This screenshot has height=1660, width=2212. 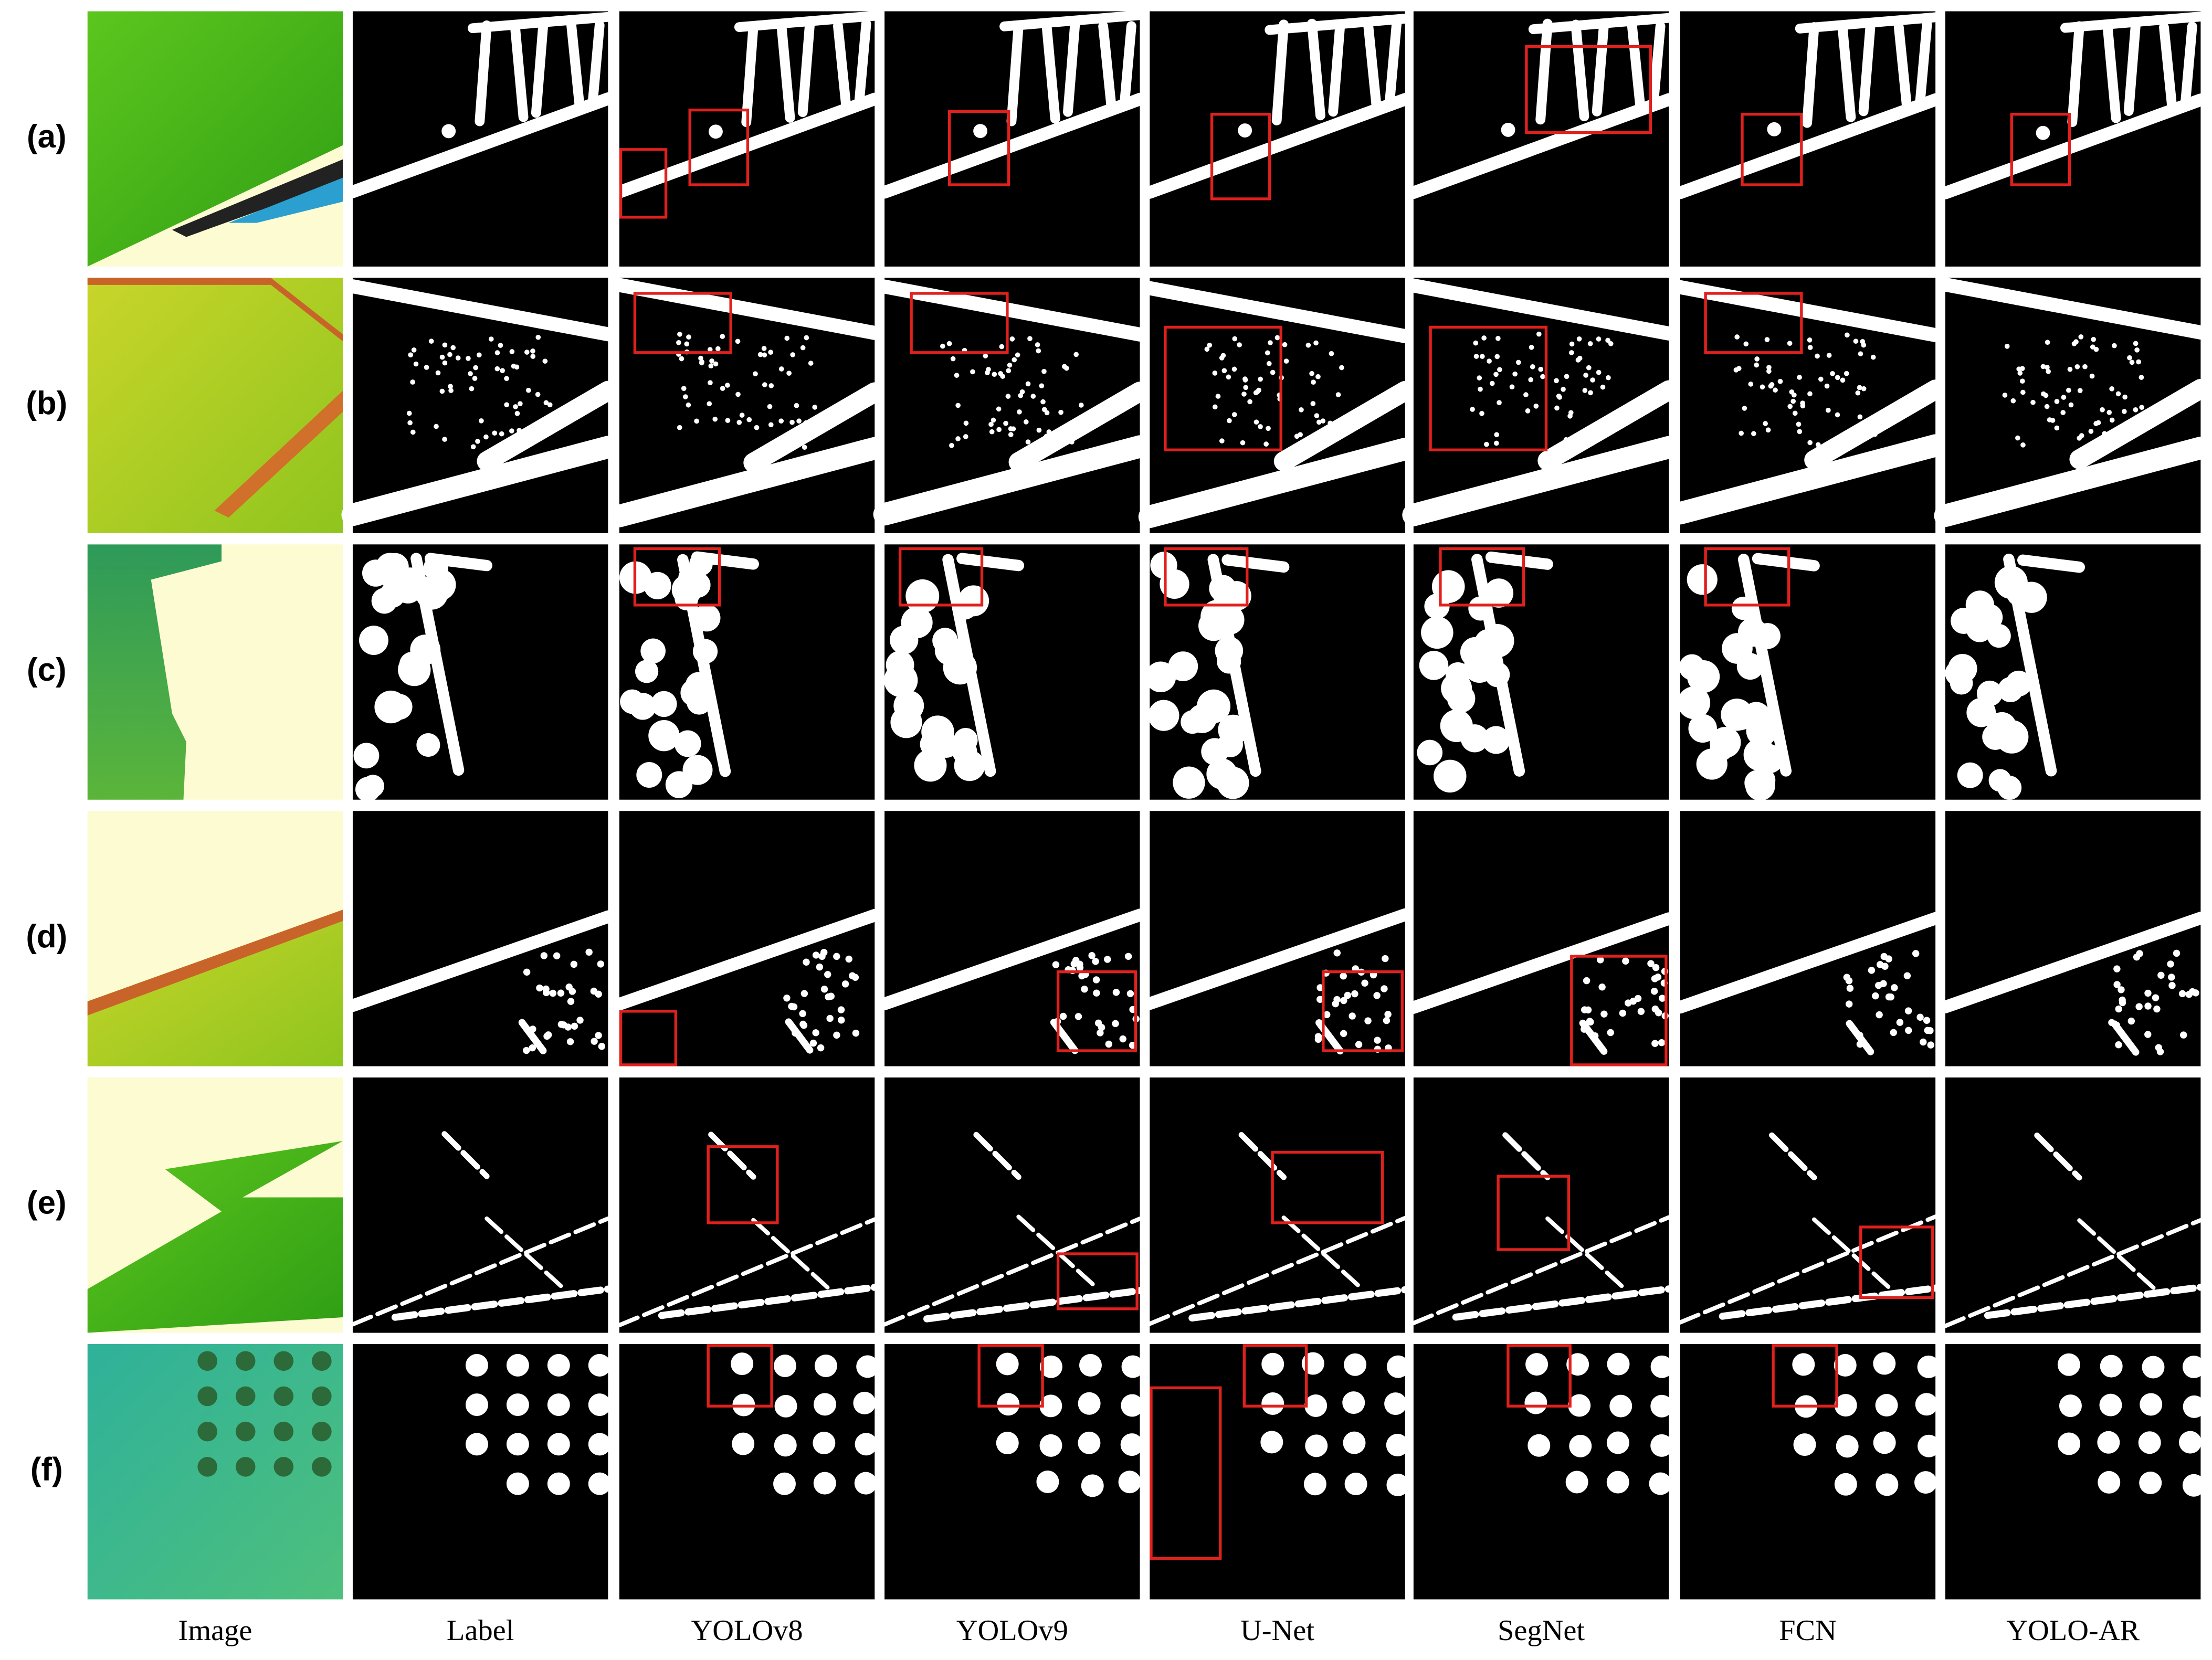 I want to click on column-label: YOLO-AR, so click(x=2073, y=1630).